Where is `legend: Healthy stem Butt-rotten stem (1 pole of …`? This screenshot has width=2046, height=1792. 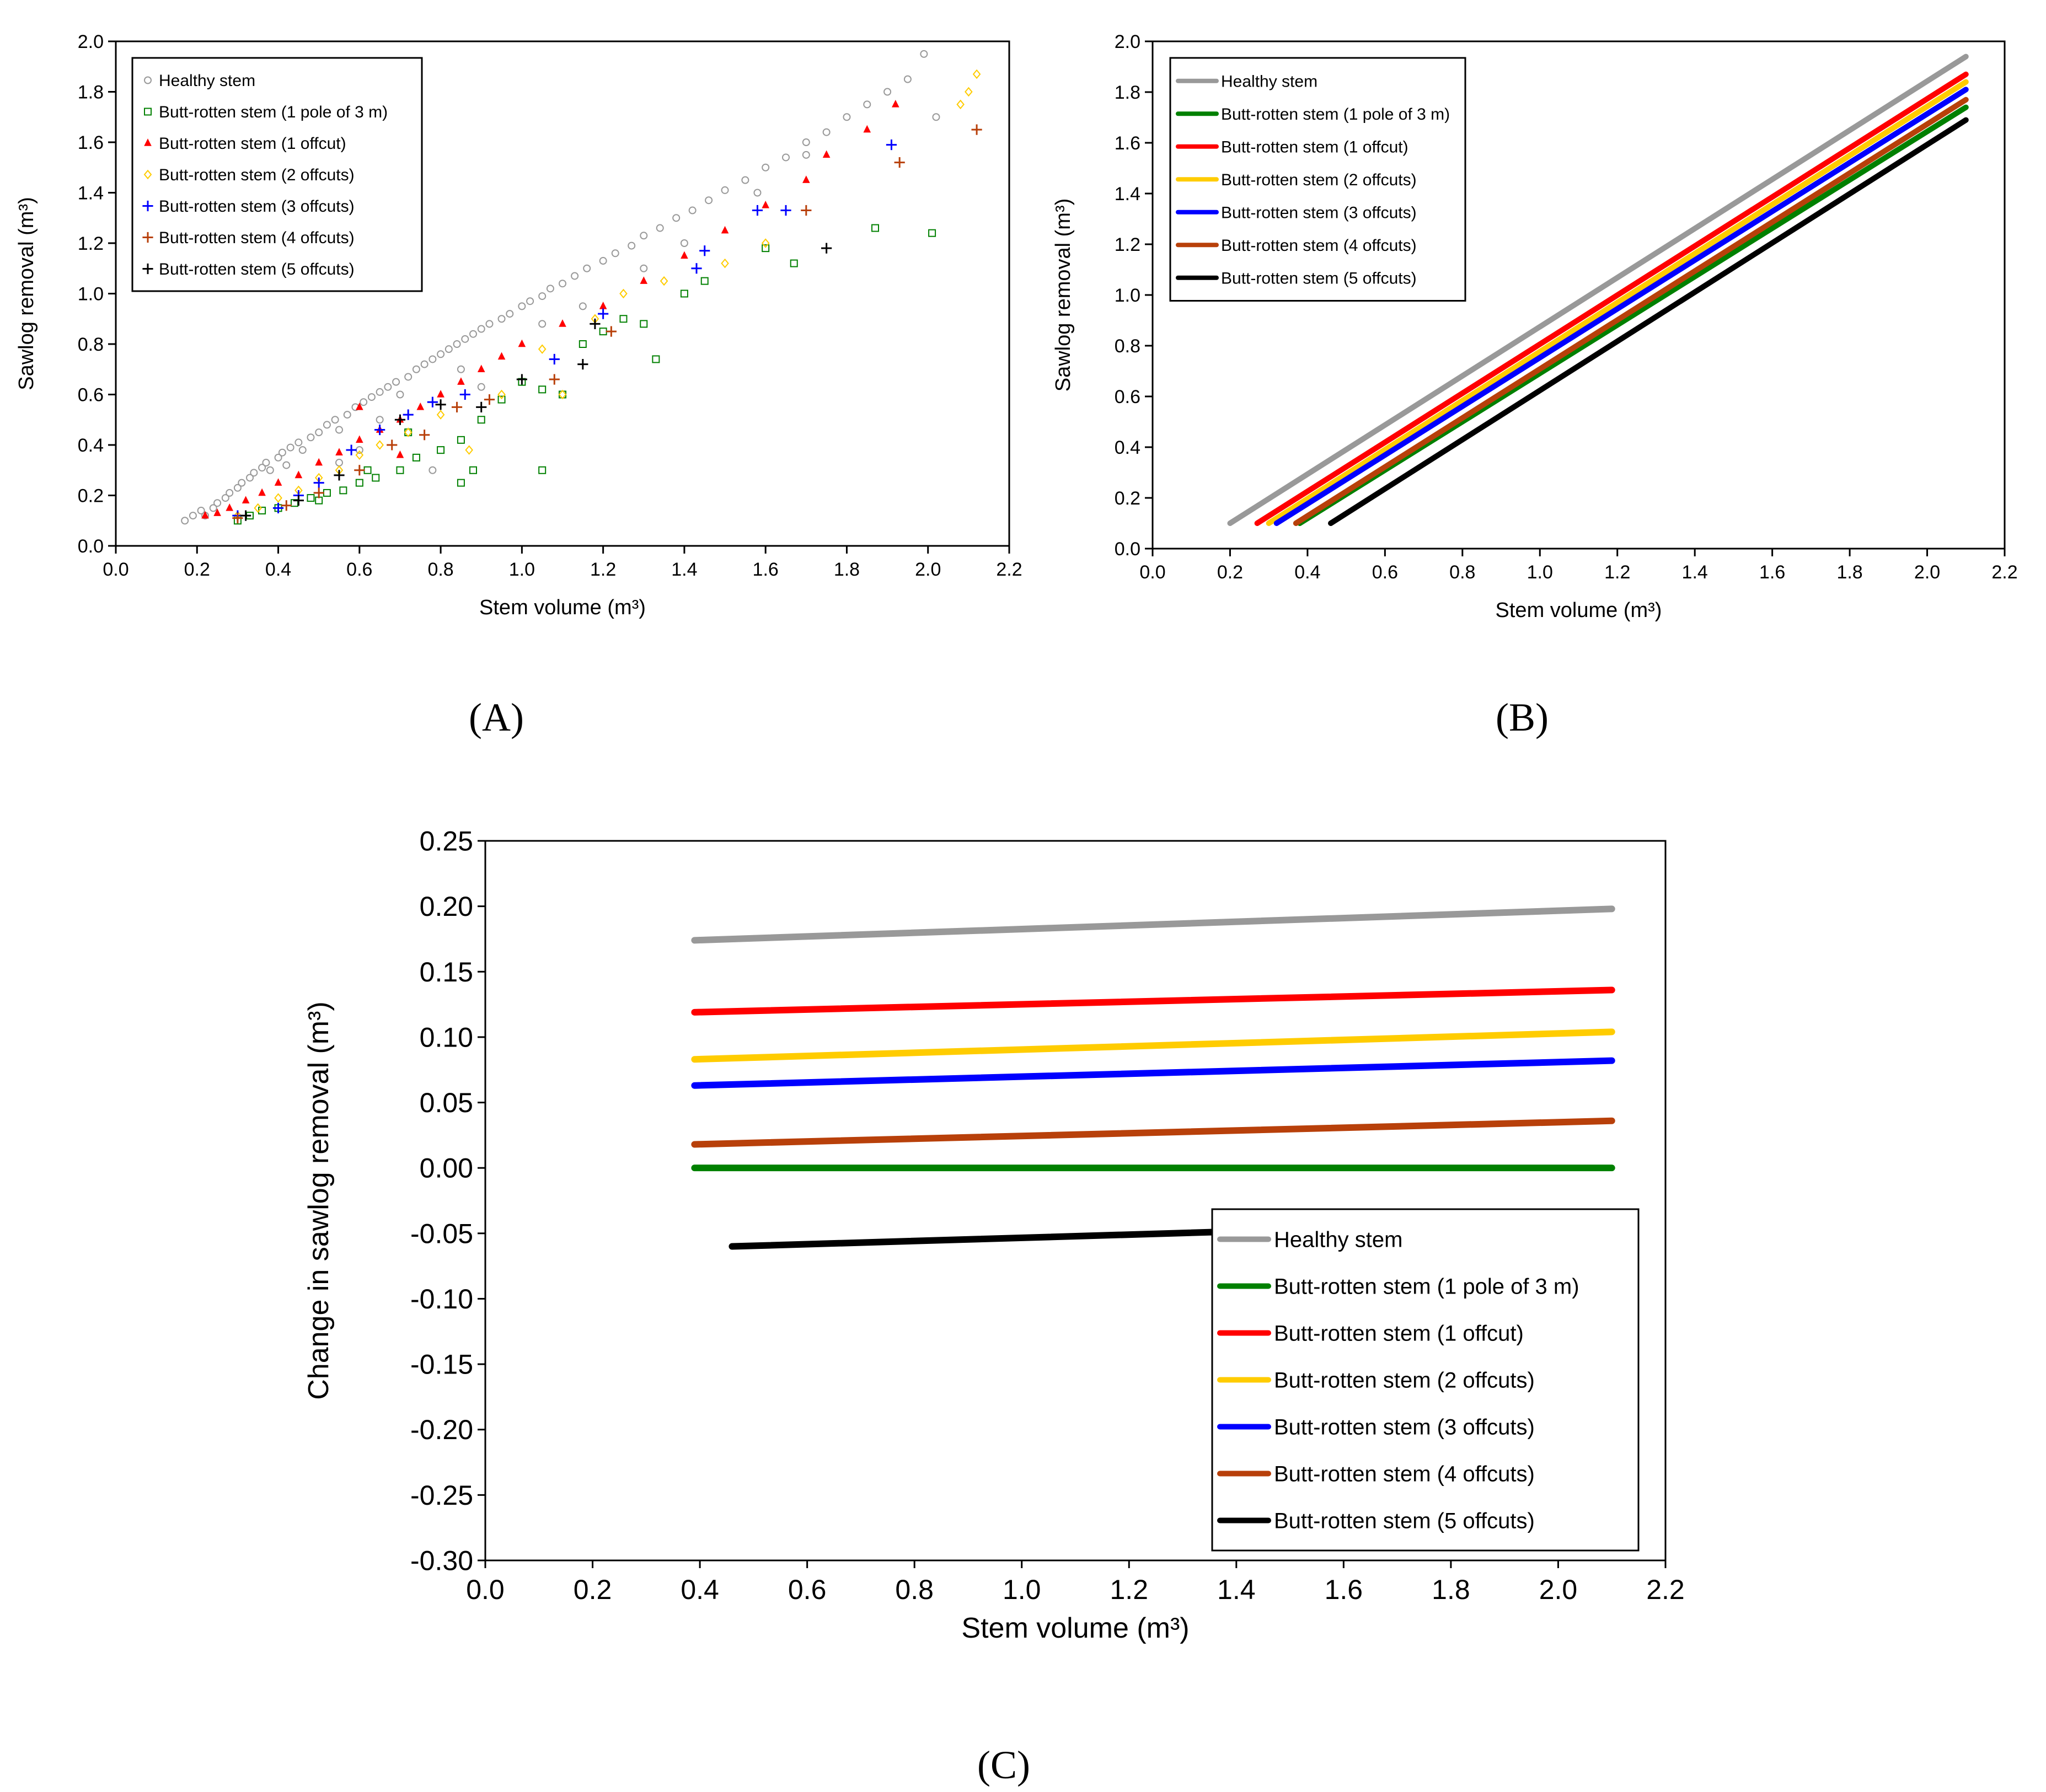 legend: Healthy stem Butt-rotten stem (1 pole of … is located at coordinates (277, 174).